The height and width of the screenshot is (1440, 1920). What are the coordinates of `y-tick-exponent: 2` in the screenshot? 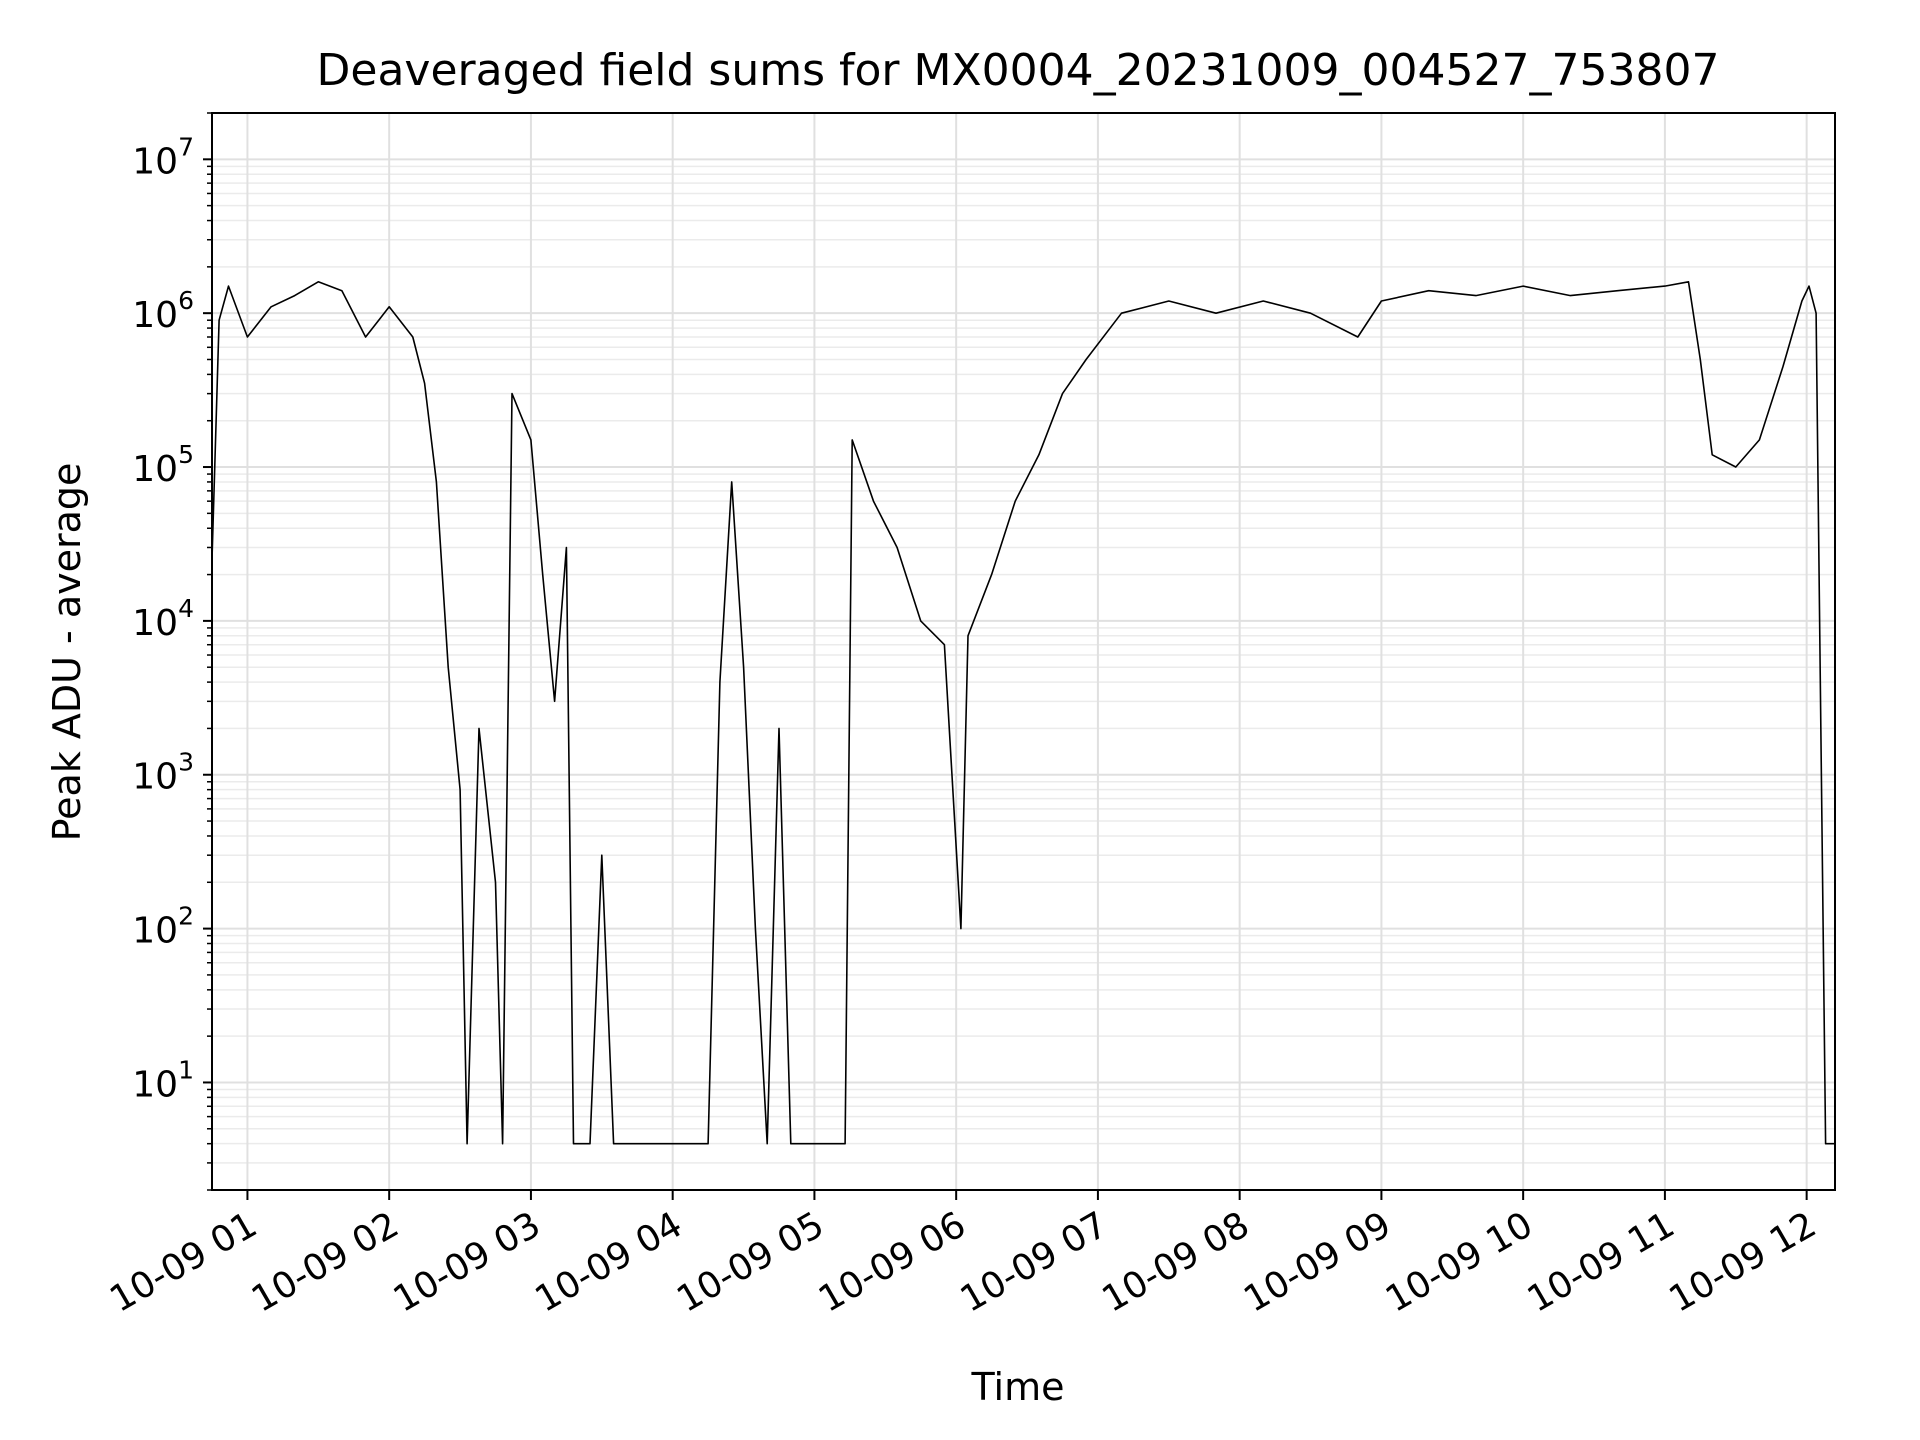 It's located at (186, 916).